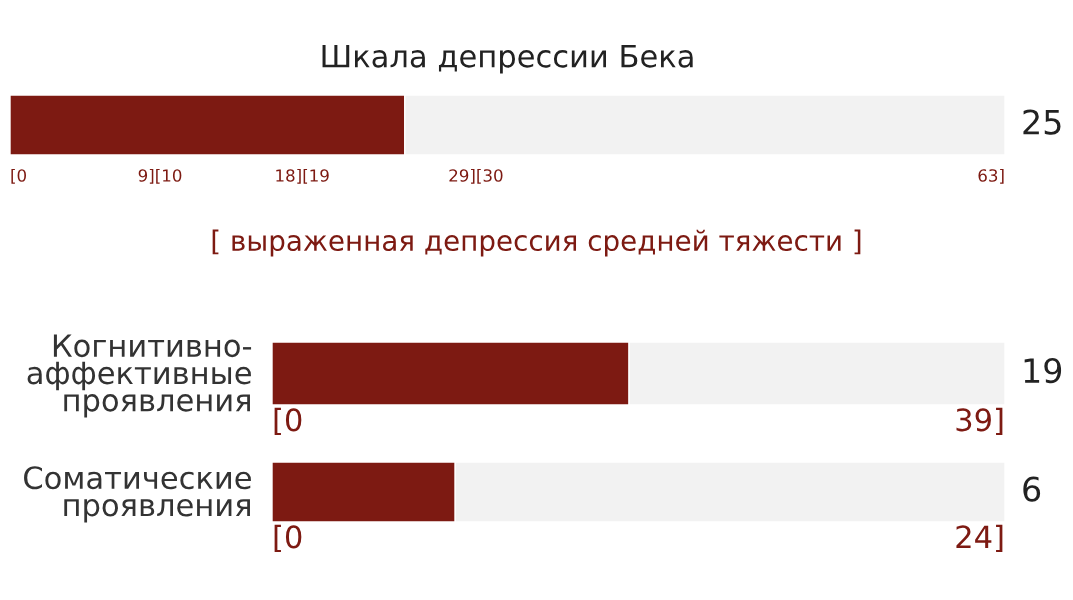  What do you see at coordinates (507, 59) in the screenshot?
I see `chart-title: Шкала депрессии Бека` at bounding box center [507, 59].